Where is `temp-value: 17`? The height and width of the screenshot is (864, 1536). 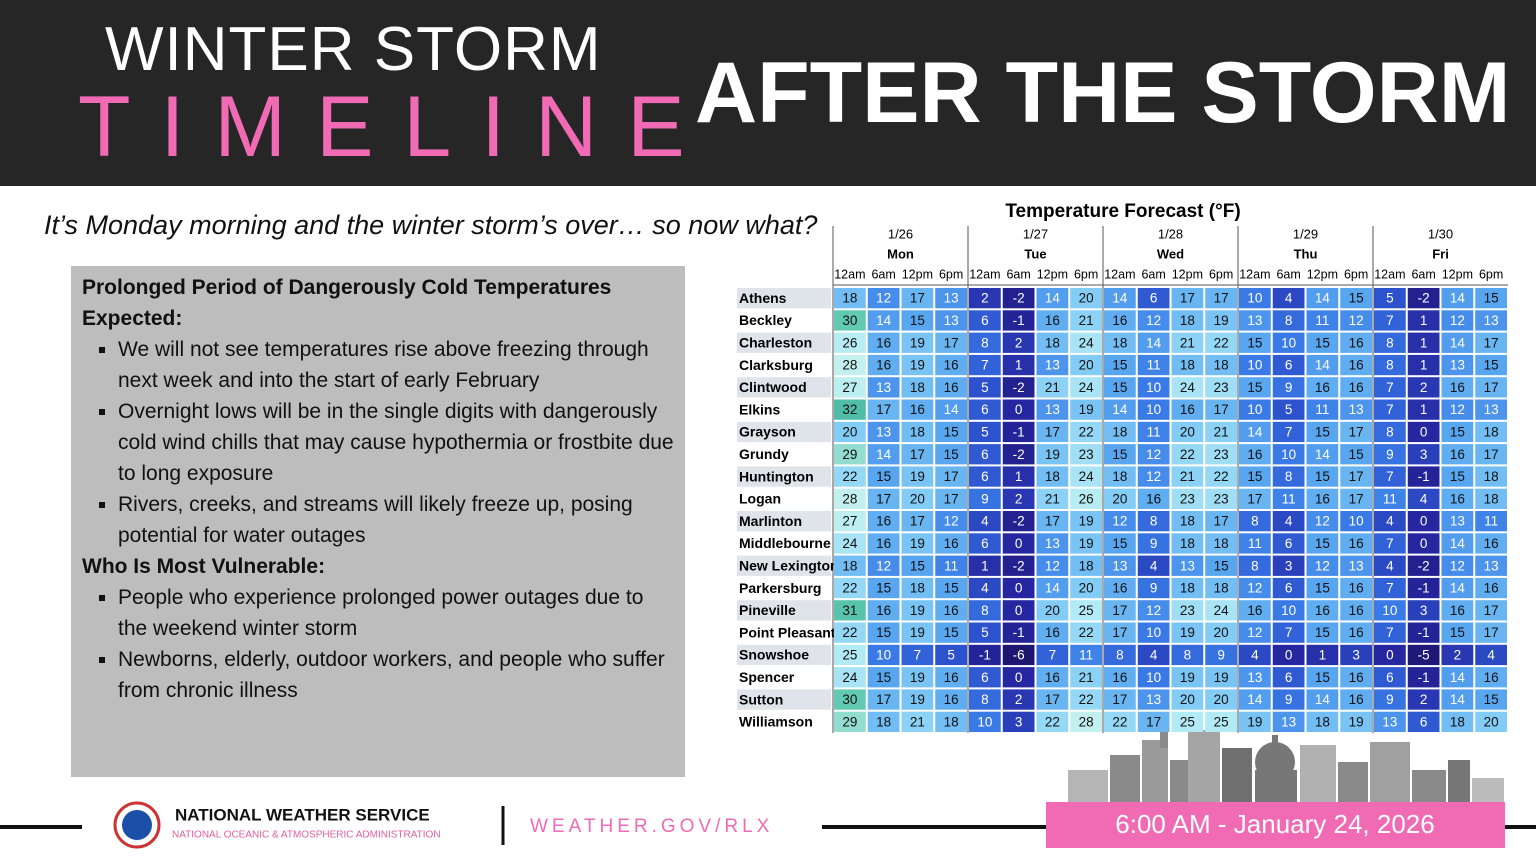
temp-value: 17 is located at coordinates (883, 409).